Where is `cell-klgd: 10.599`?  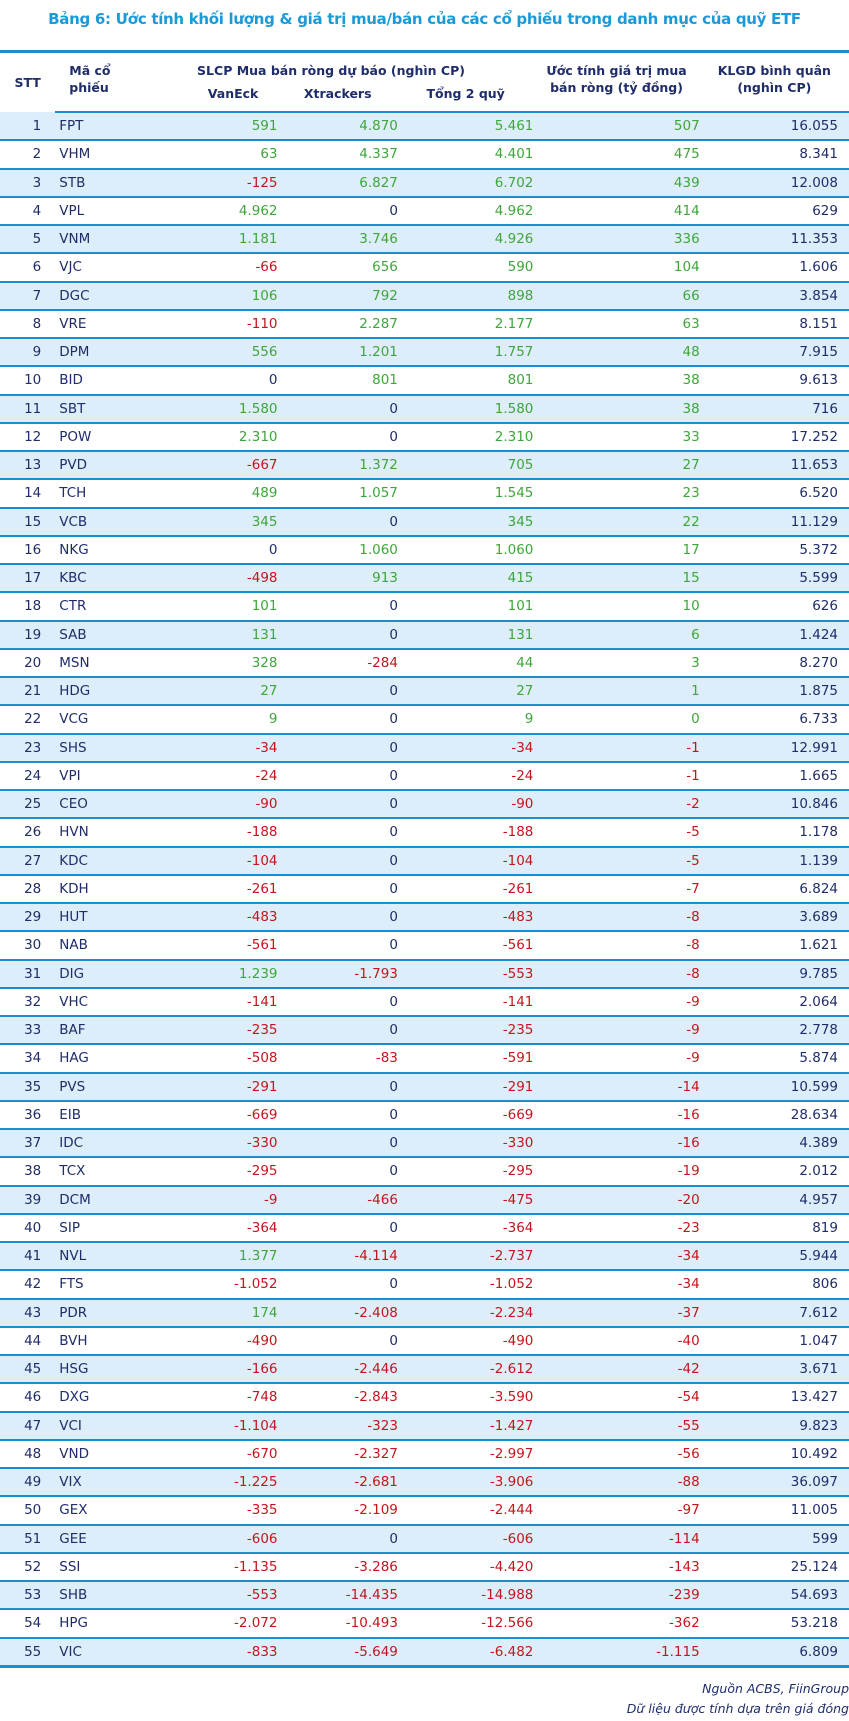
cell-klgd: 10.599 is located at coordinates (774, 1087).